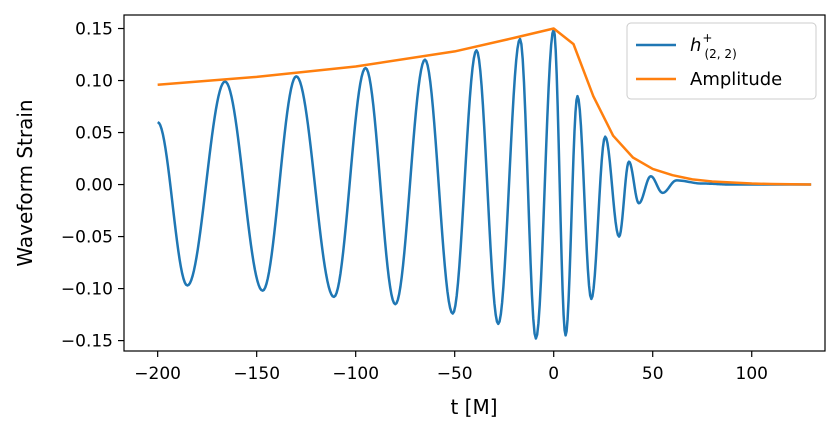  Describe the element at coordinates (473, 407) in the screenshot. I see `x-axis-label: t [M]` at that location.